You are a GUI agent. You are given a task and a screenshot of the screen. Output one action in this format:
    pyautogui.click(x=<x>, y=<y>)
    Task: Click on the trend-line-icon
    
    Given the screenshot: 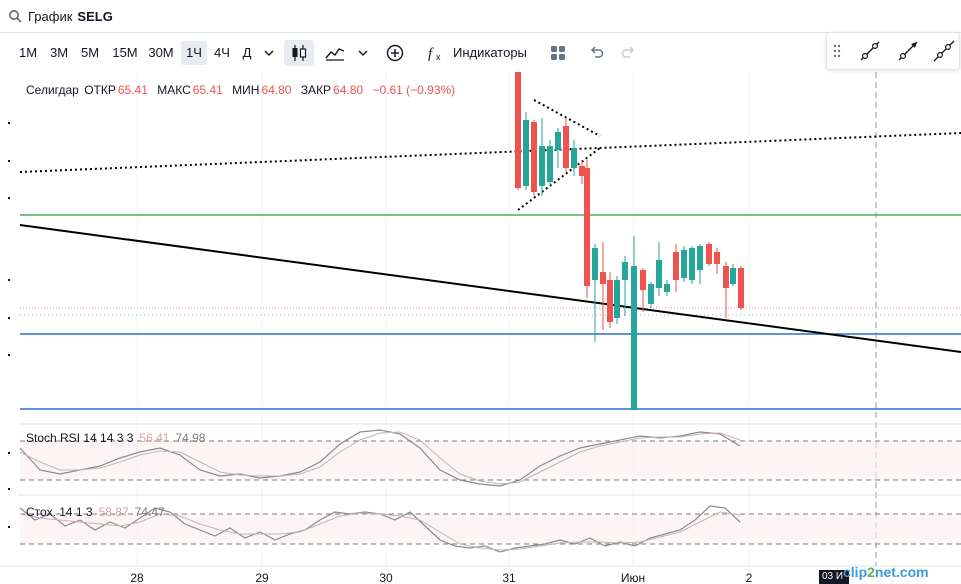 What is the action you would take?
    pyautogui.click(x=870, y=51)
    